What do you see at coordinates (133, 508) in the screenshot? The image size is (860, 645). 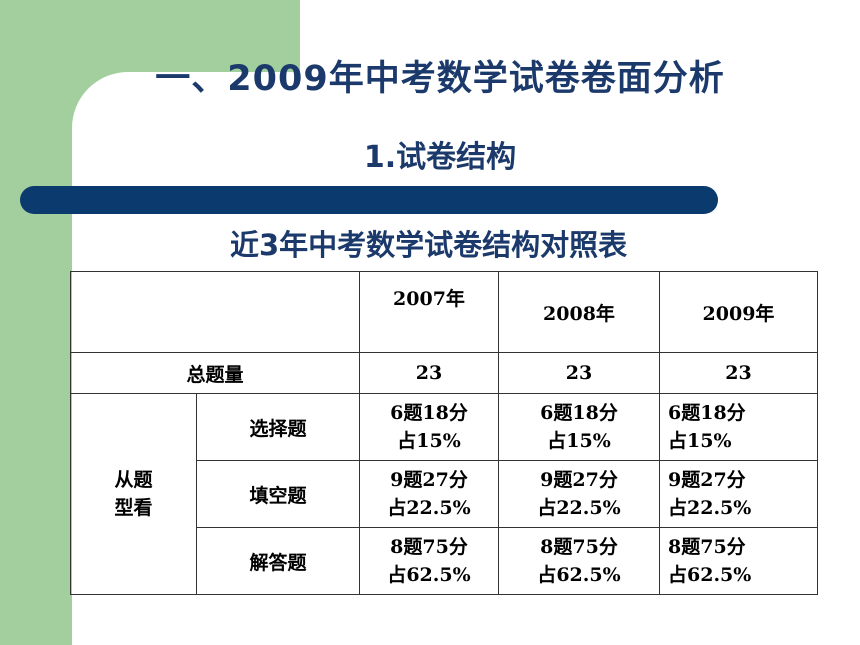 I see `group-label-line2: 型看` at bounding box center [133, 508].